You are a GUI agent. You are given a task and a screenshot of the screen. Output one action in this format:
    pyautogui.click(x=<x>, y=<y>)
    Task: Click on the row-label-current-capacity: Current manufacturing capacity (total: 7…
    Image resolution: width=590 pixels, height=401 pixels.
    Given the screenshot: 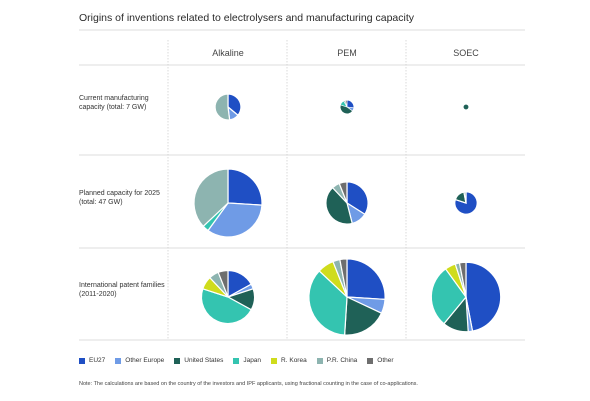 What is the action you would take?
    pyautogui.click(x=114, y=103)
    